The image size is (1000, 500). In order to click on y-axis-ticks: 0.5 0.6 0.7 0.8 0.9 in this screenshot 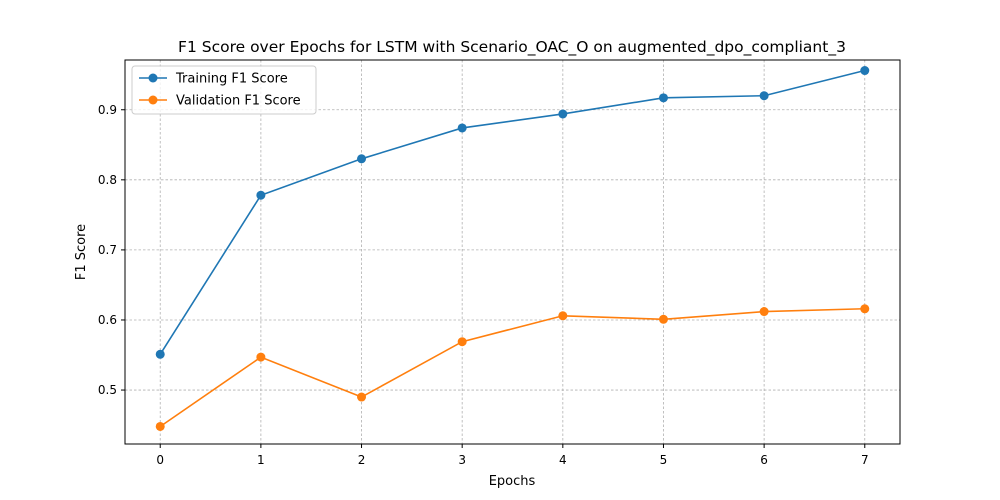, I will do `click(111, 250)`.